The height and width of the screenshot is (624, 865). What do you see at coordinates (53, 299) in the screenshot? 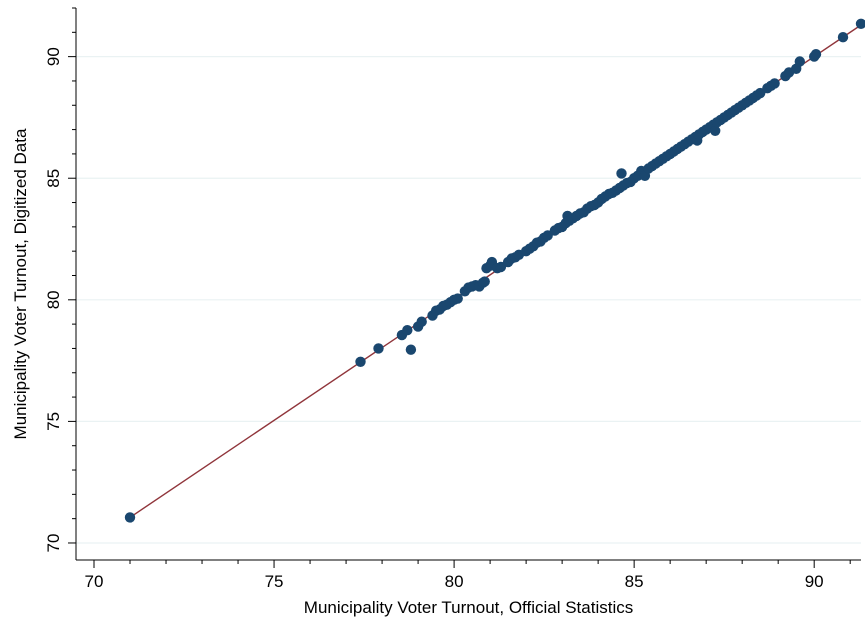
I see `y-tick-label: 80` at bounding box center [53, 299].